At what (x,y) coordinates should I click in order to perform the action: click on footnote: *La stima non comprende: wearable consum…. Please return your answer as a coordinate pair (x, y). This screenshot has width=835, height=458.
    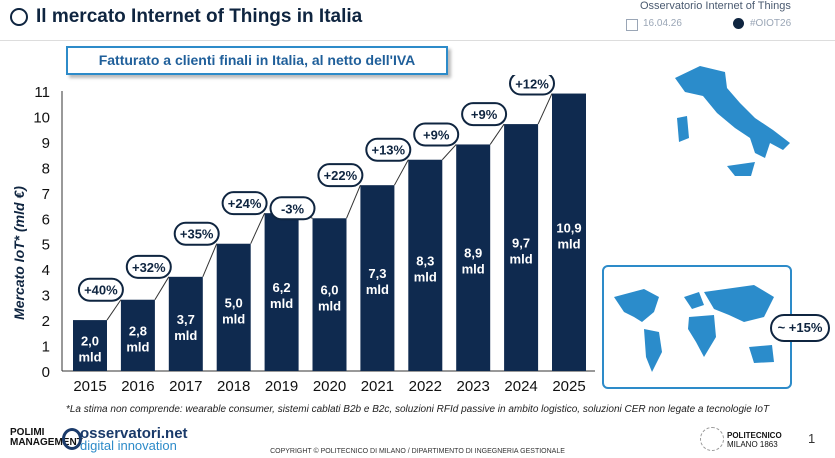
    Looking at the image, I should click on (417, 409).